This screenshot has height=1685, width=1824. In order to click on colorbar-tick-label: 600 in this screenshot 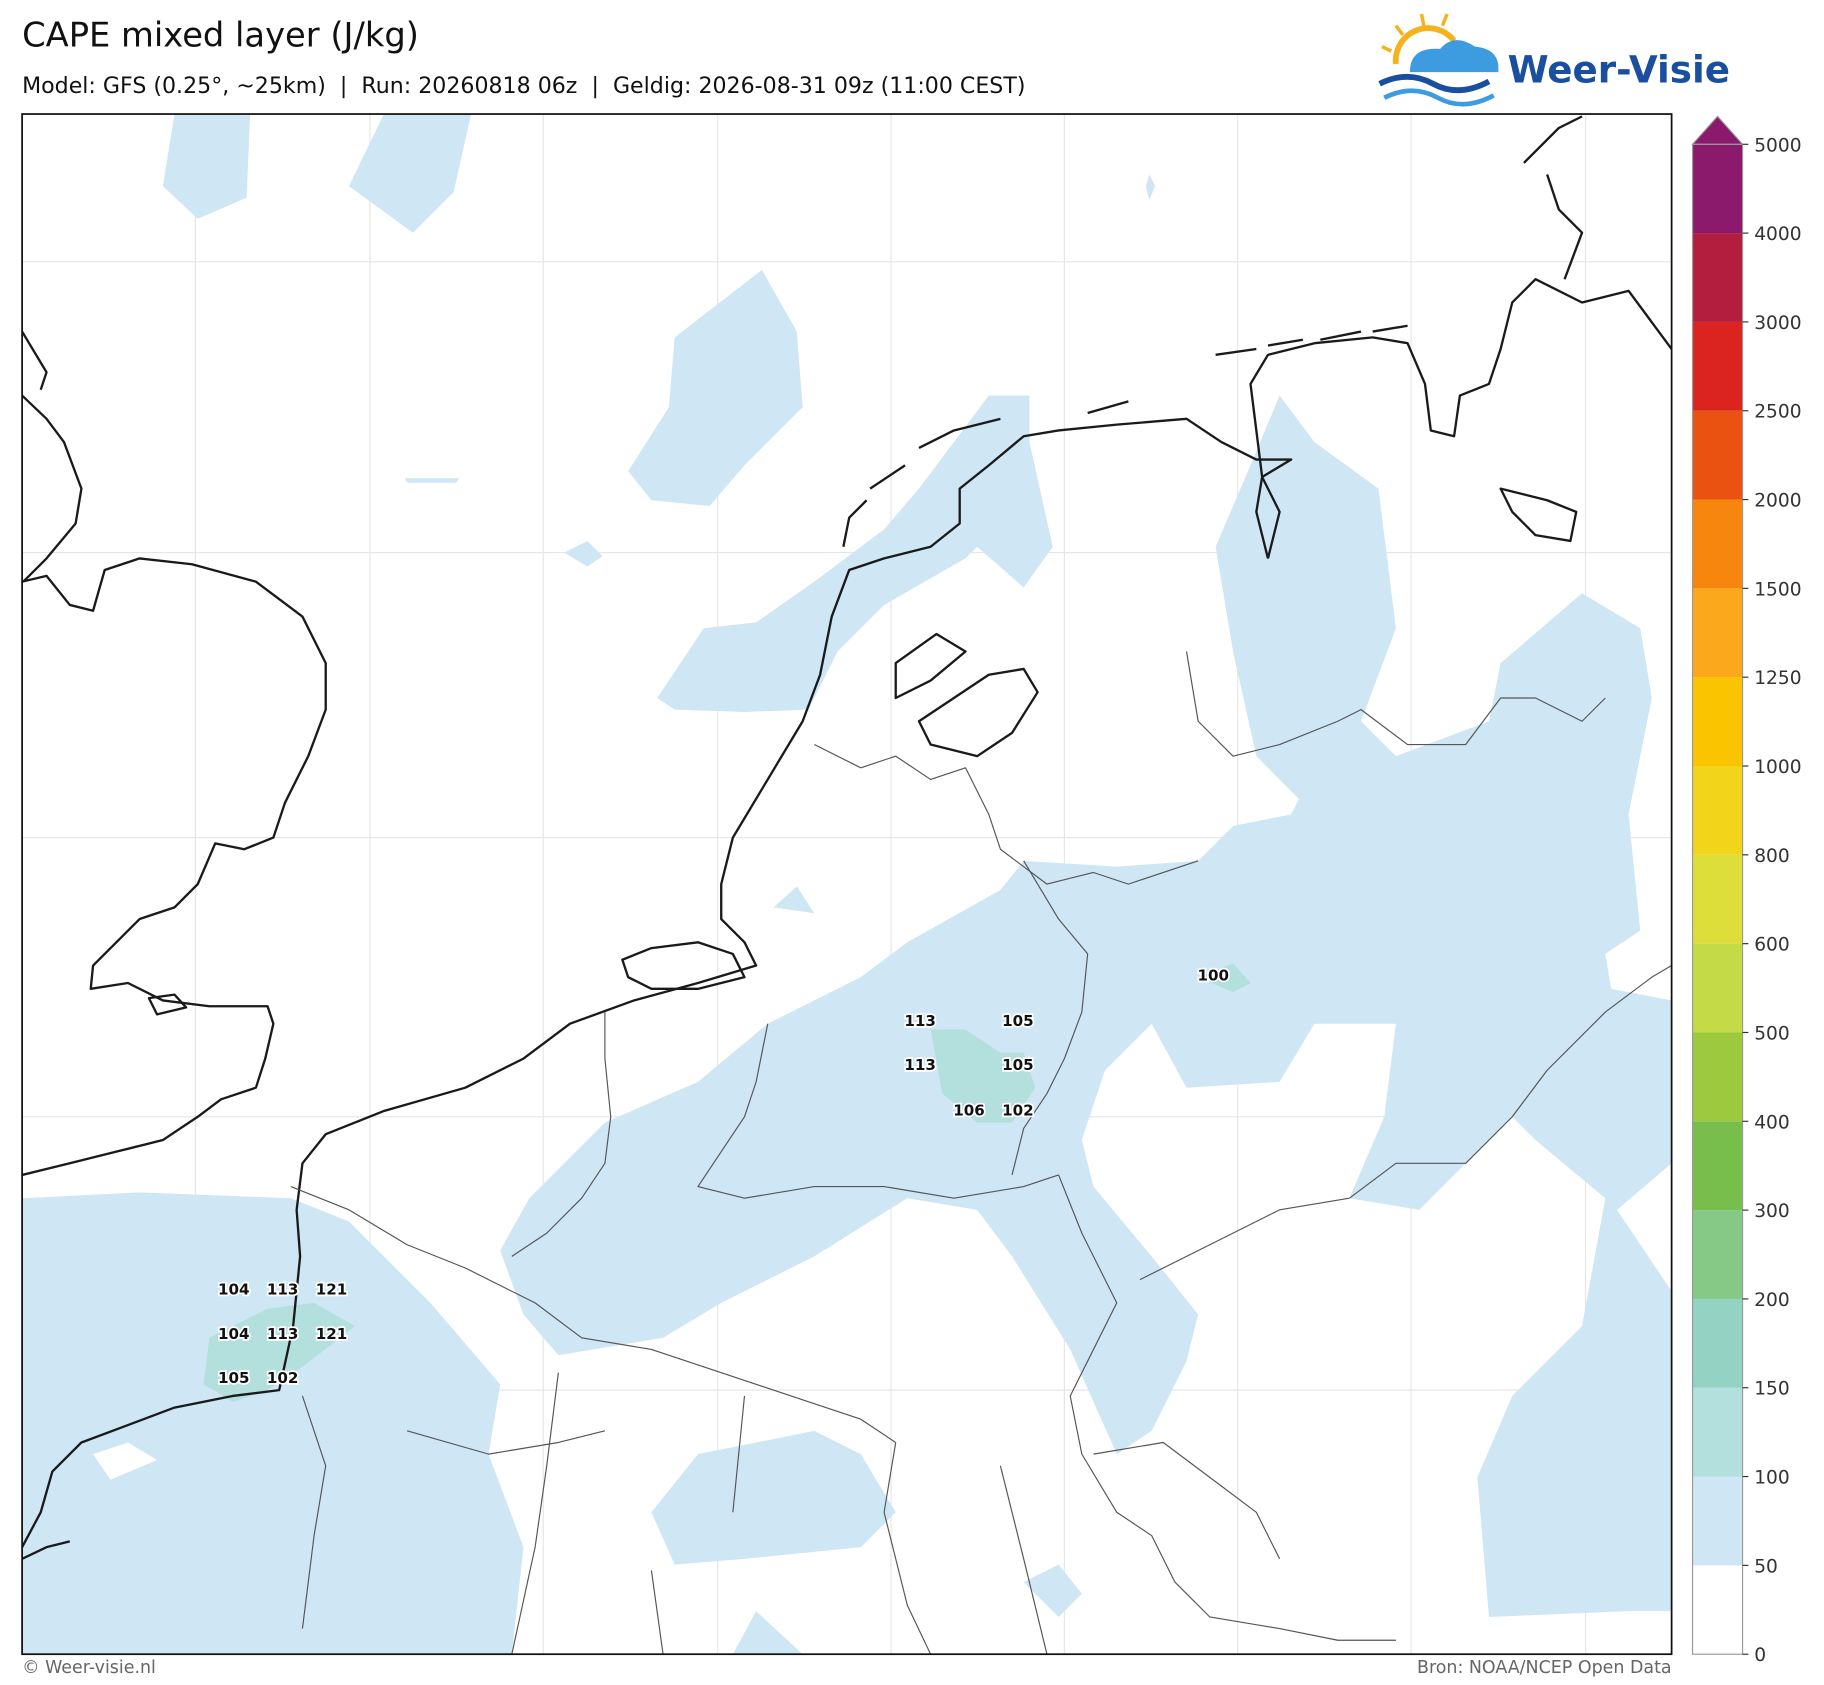, I will do `click(1772, 945)`.